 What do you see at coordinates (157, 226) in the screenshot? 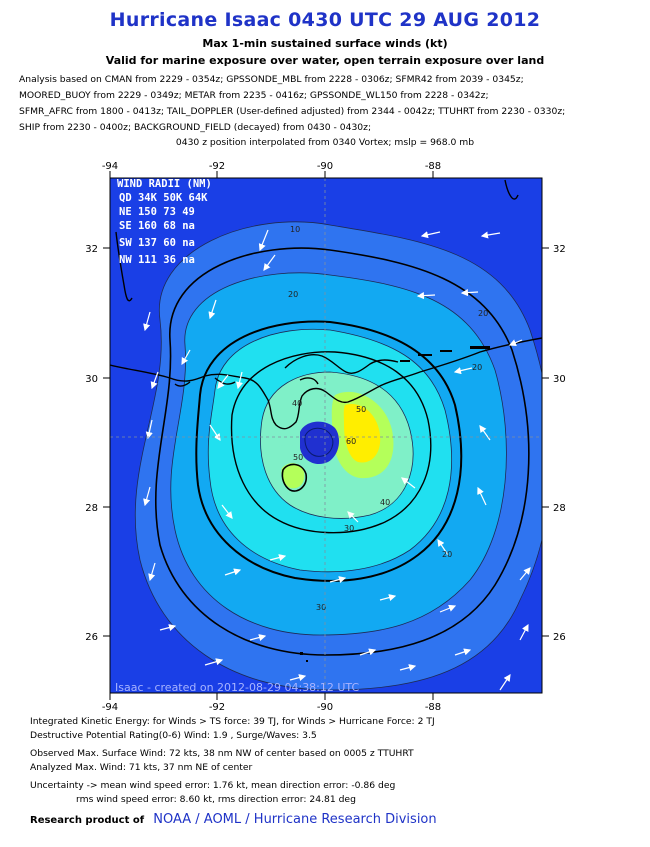
I see `wind-radii-row: SE 160 68 na` at bounding box center [157, 226].